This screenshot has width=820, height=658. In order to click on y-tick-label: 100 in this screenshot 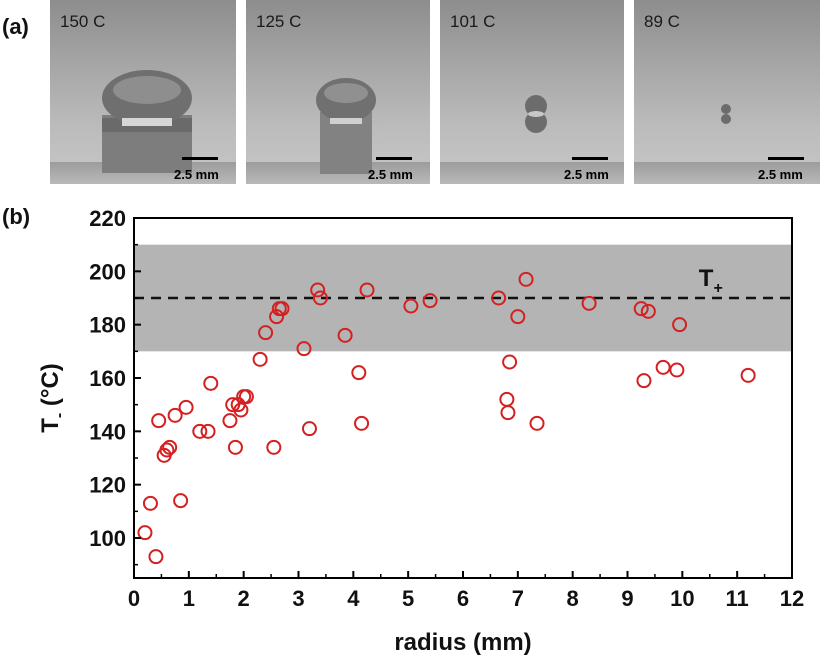, I will do `click(107, 538)`.